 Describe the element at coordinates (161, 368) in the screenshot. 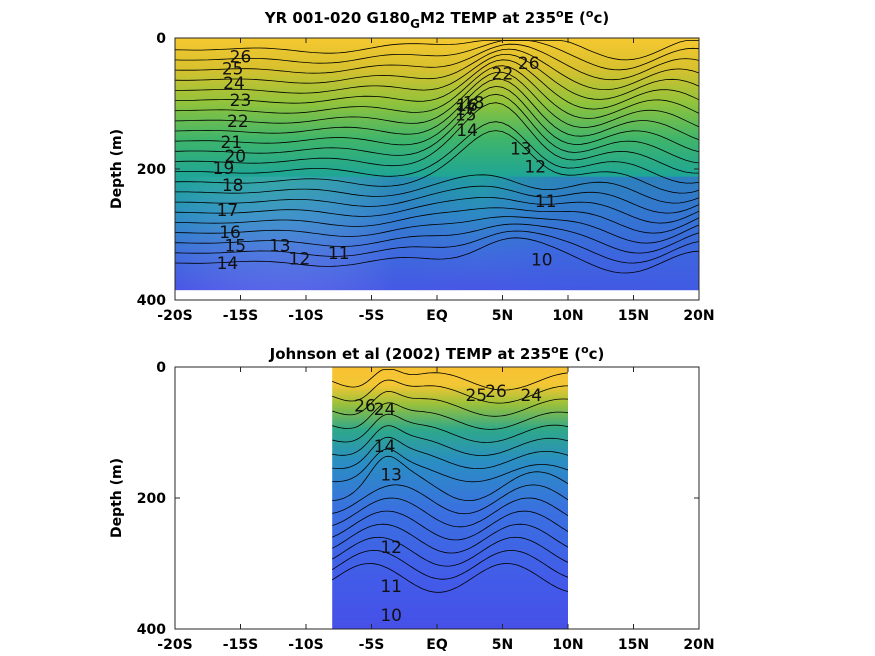

I see `panel-observations-y-tick-label: 0` at that location.